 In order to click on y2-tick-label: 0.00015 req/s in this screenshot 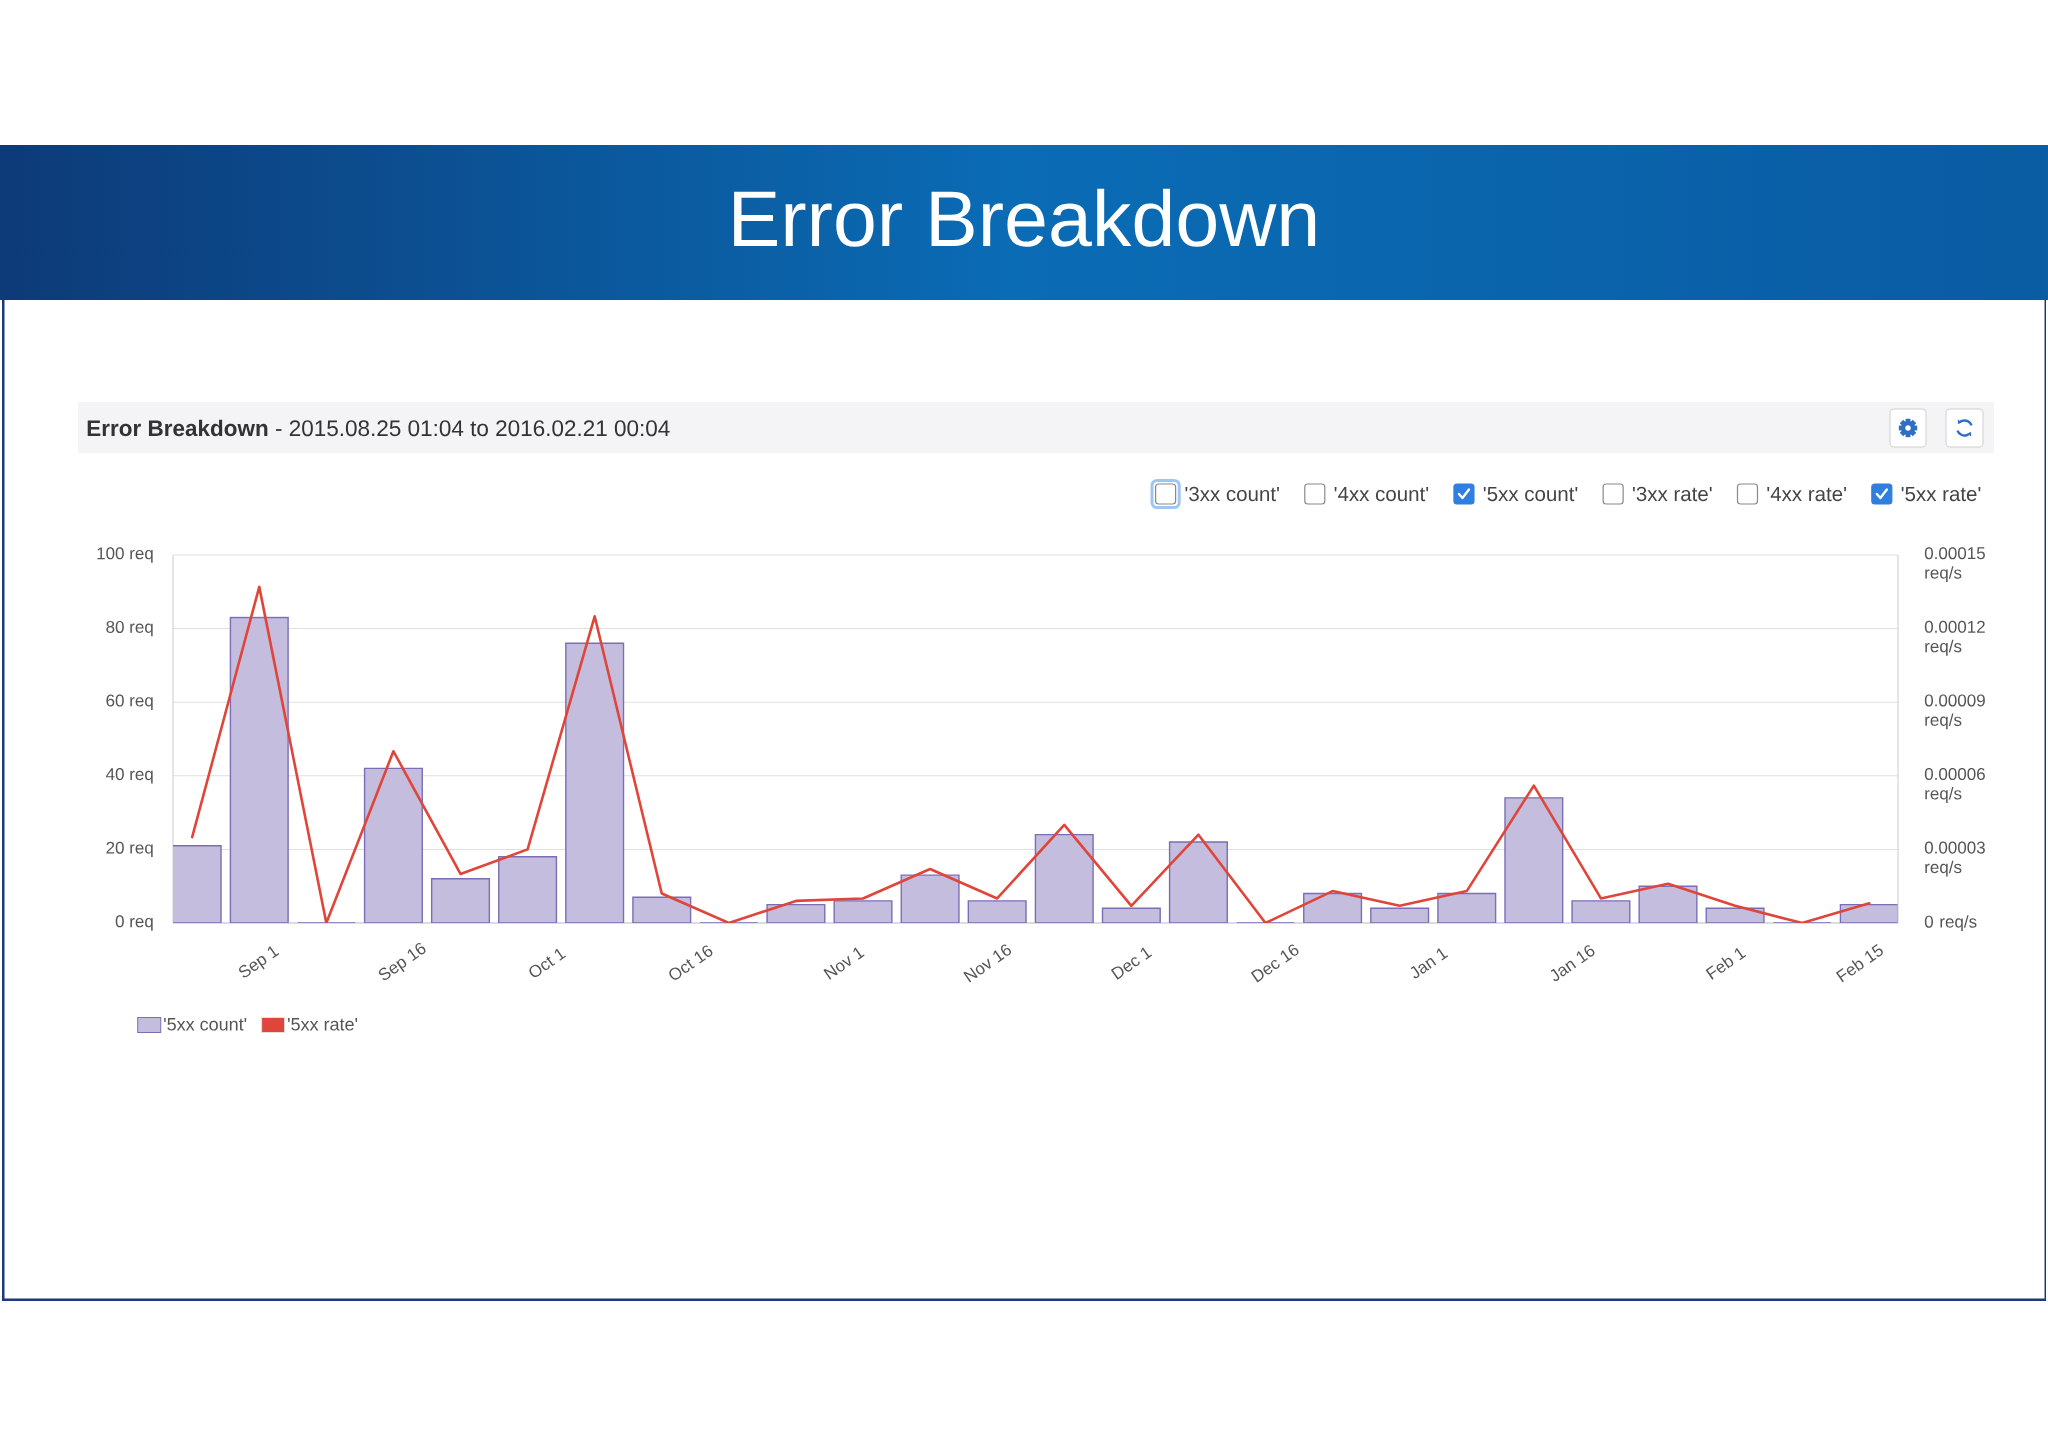, I will do `click(1954, 565)`.